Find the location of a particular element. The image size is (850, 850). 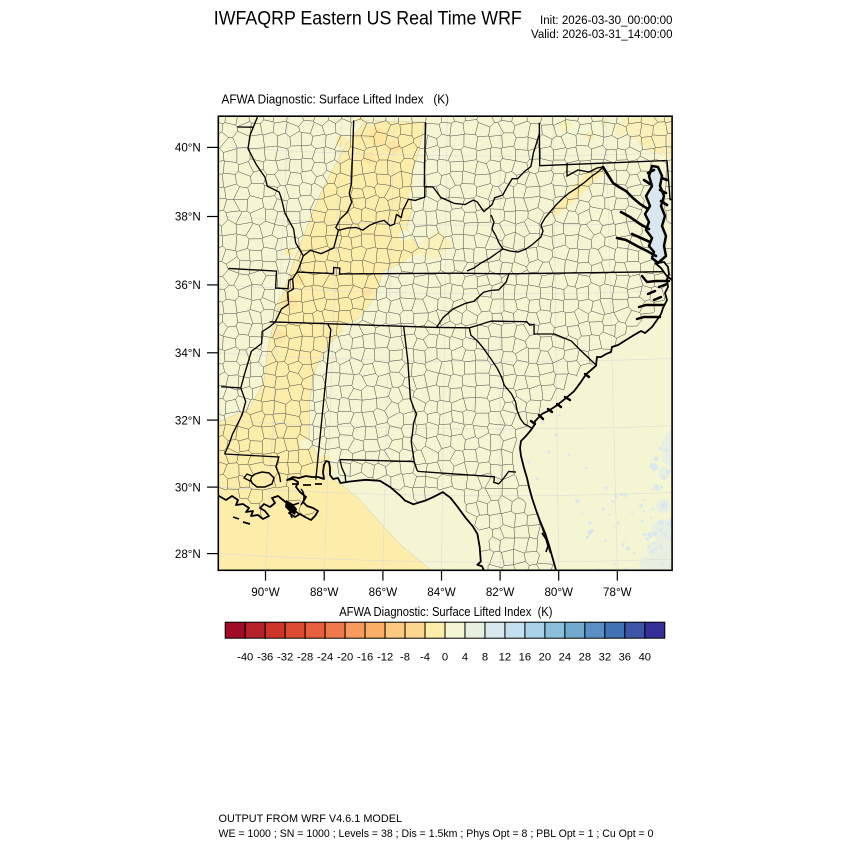

svg-text: -40 is located at coordinates (245, 658).